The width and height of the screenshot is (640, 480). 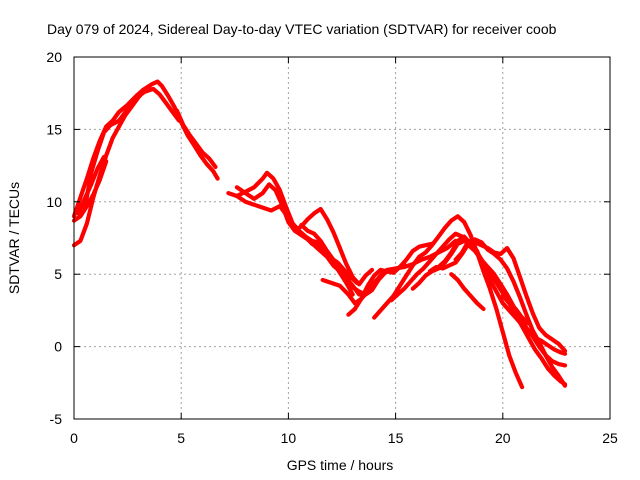 I want to click on x-tick-label: 0, so click(x=74, y=438).